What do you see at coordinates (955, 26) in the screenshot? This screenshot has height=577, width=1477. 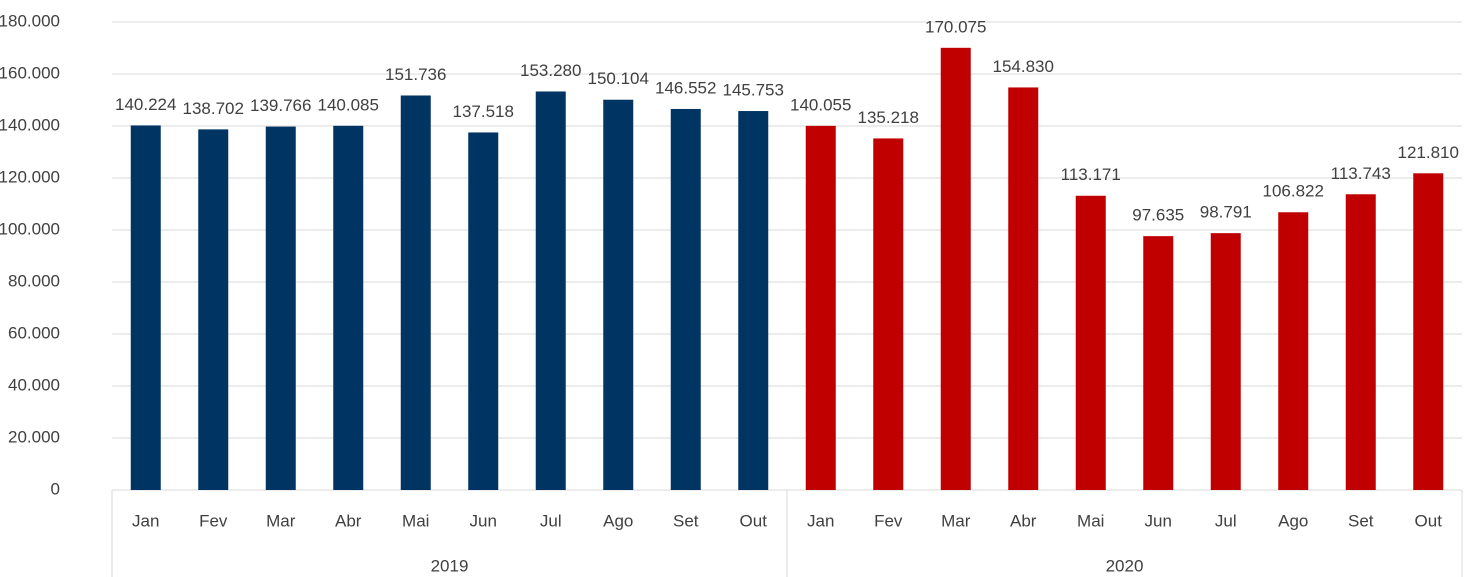 I see `value-label: 170.075` at bounding box center [955, 26].